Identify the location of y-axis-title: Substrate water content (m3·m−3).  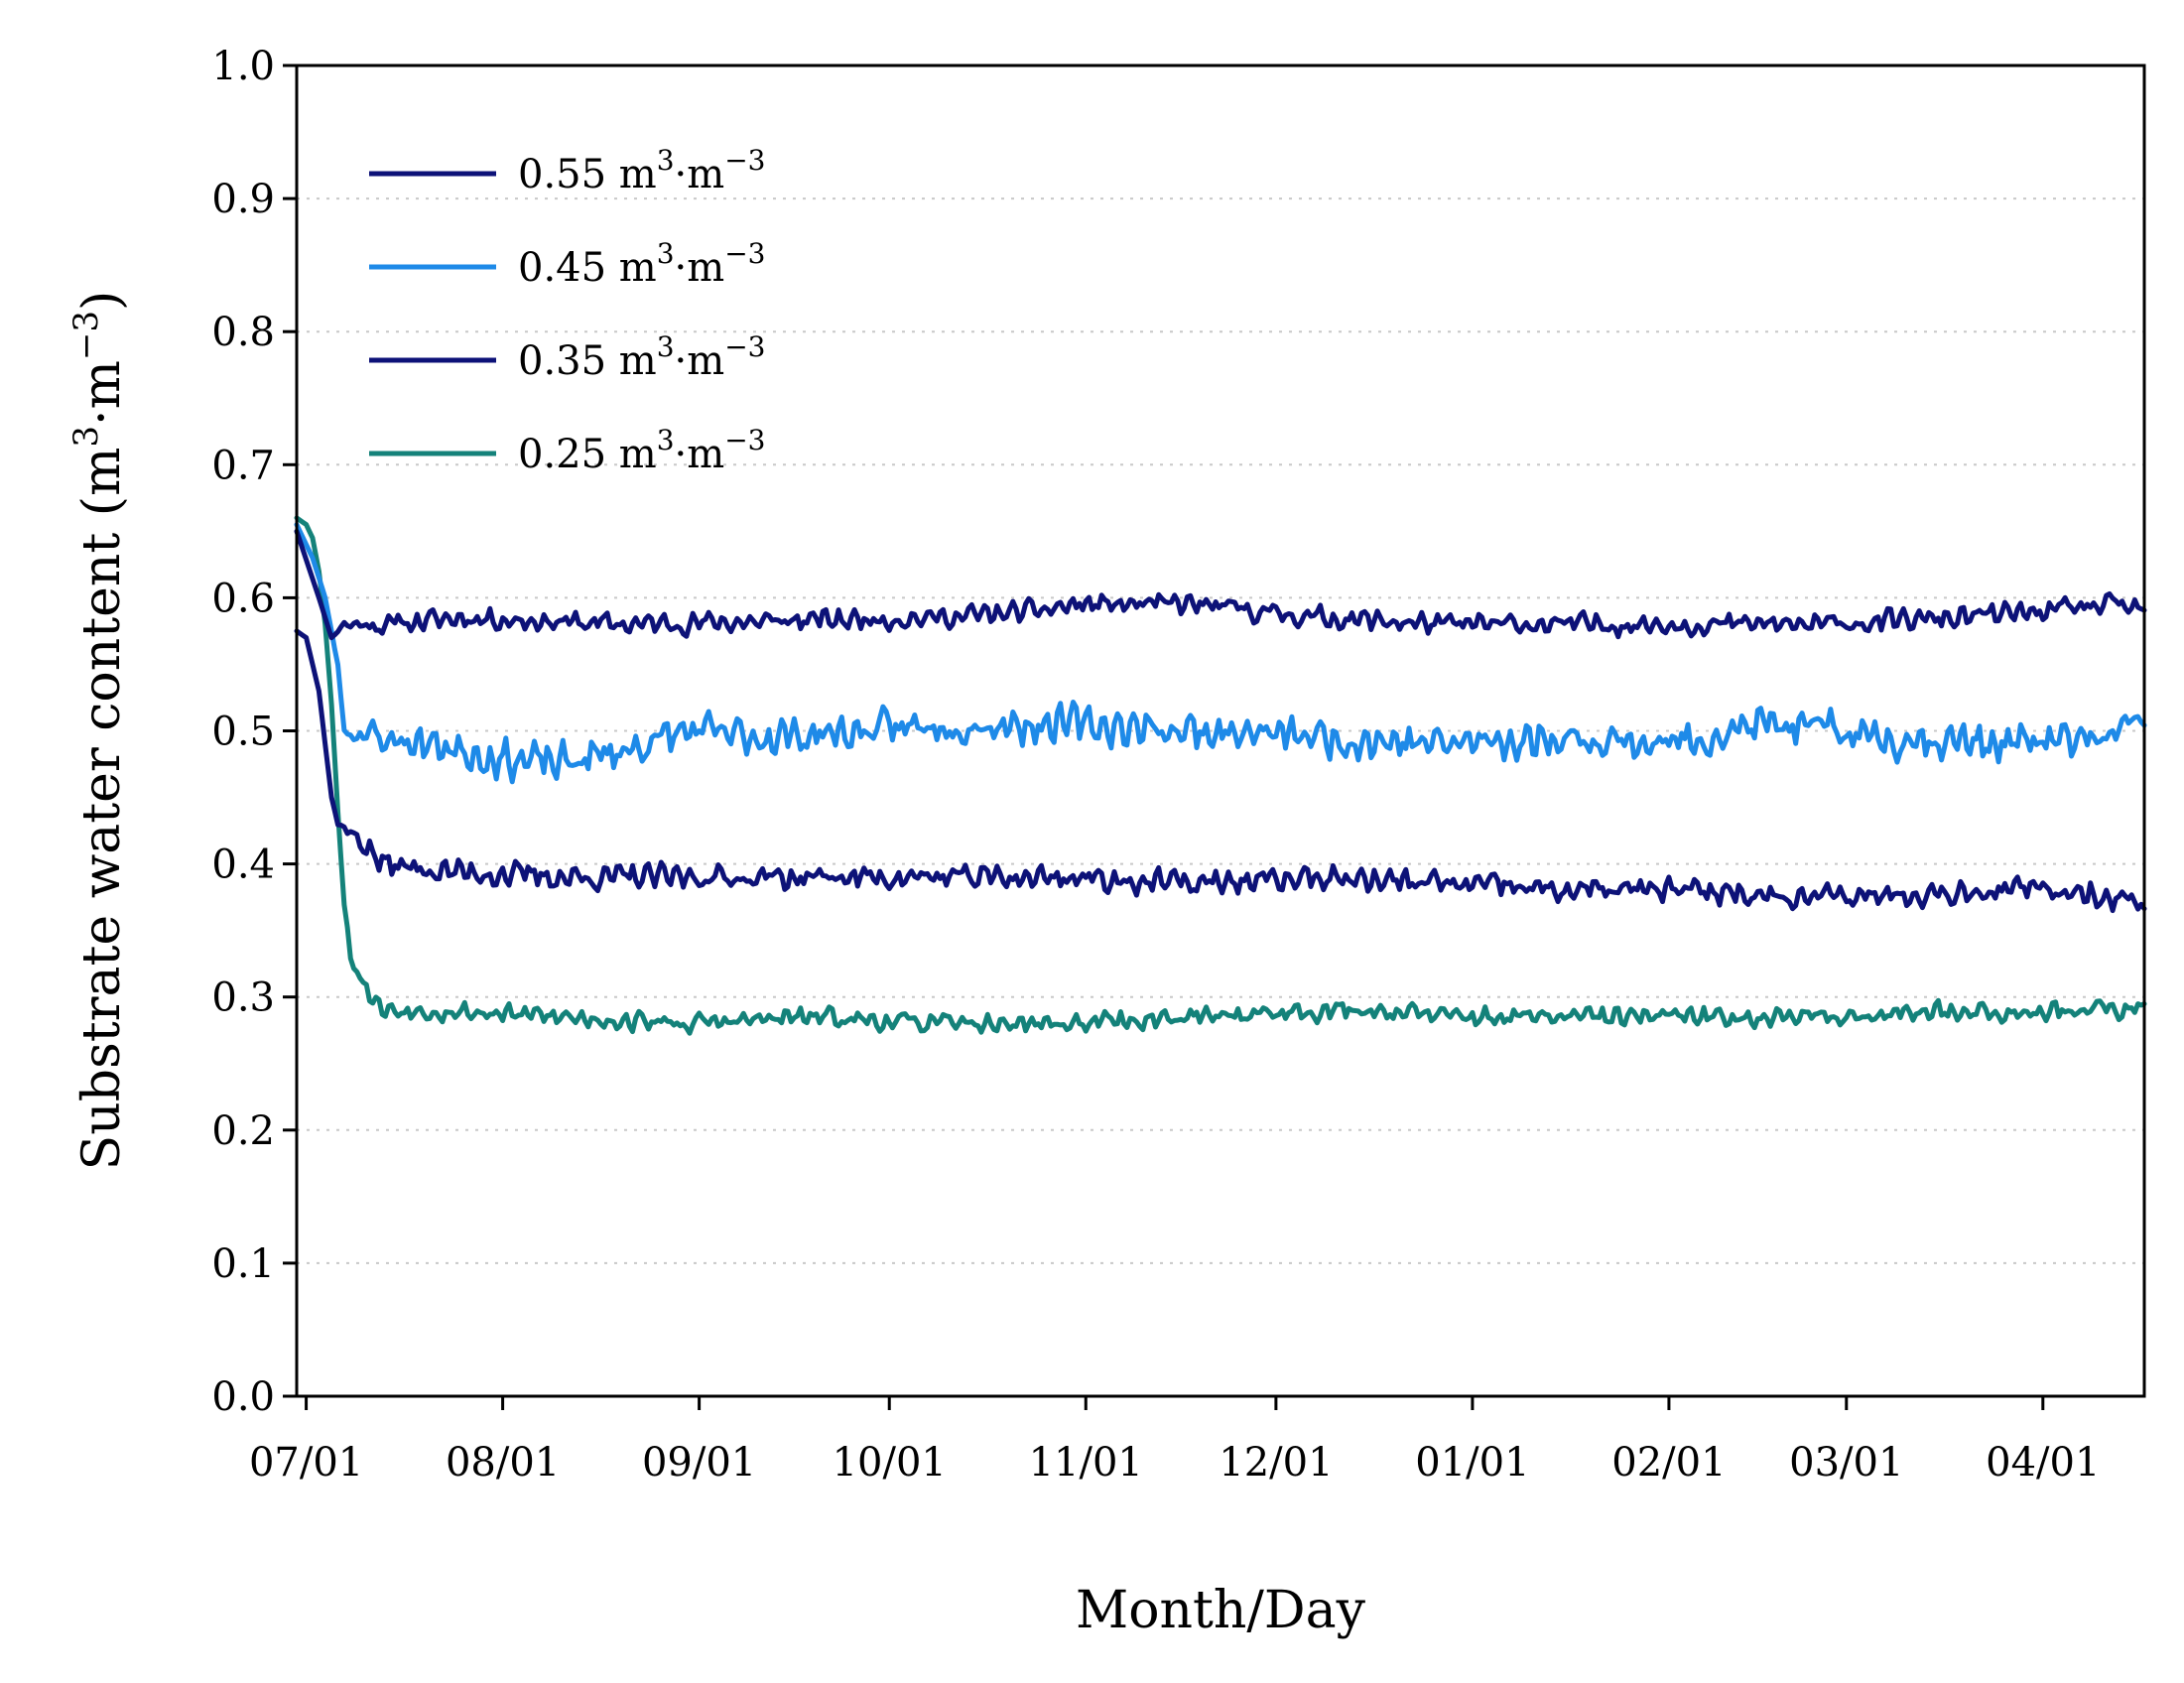
(99, 731).